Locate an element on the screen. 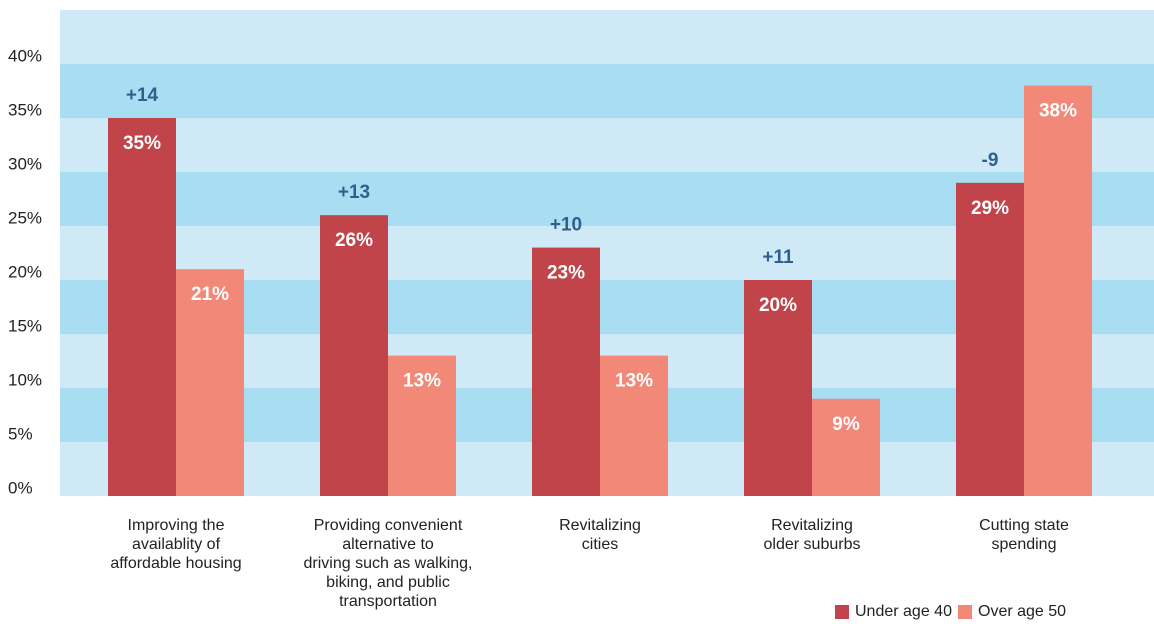  y-tick-label: 25% is located at coordinates (25, 217).